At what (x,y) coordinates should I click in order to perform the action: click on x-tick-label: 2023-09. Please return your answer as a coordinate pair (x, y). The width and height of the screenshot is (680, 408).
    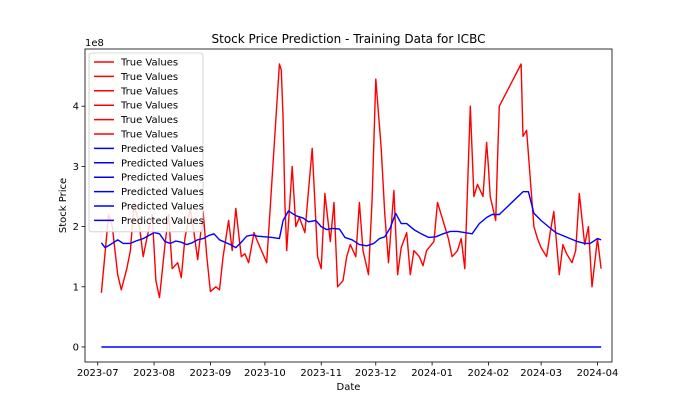
    Looking at the image, I should click on (210, 373).